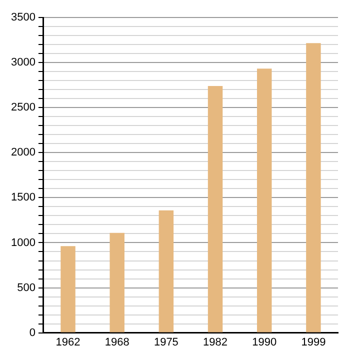 The image size is (360, 360). I want to click on y-tick-label: 3500, so click(23, 18).